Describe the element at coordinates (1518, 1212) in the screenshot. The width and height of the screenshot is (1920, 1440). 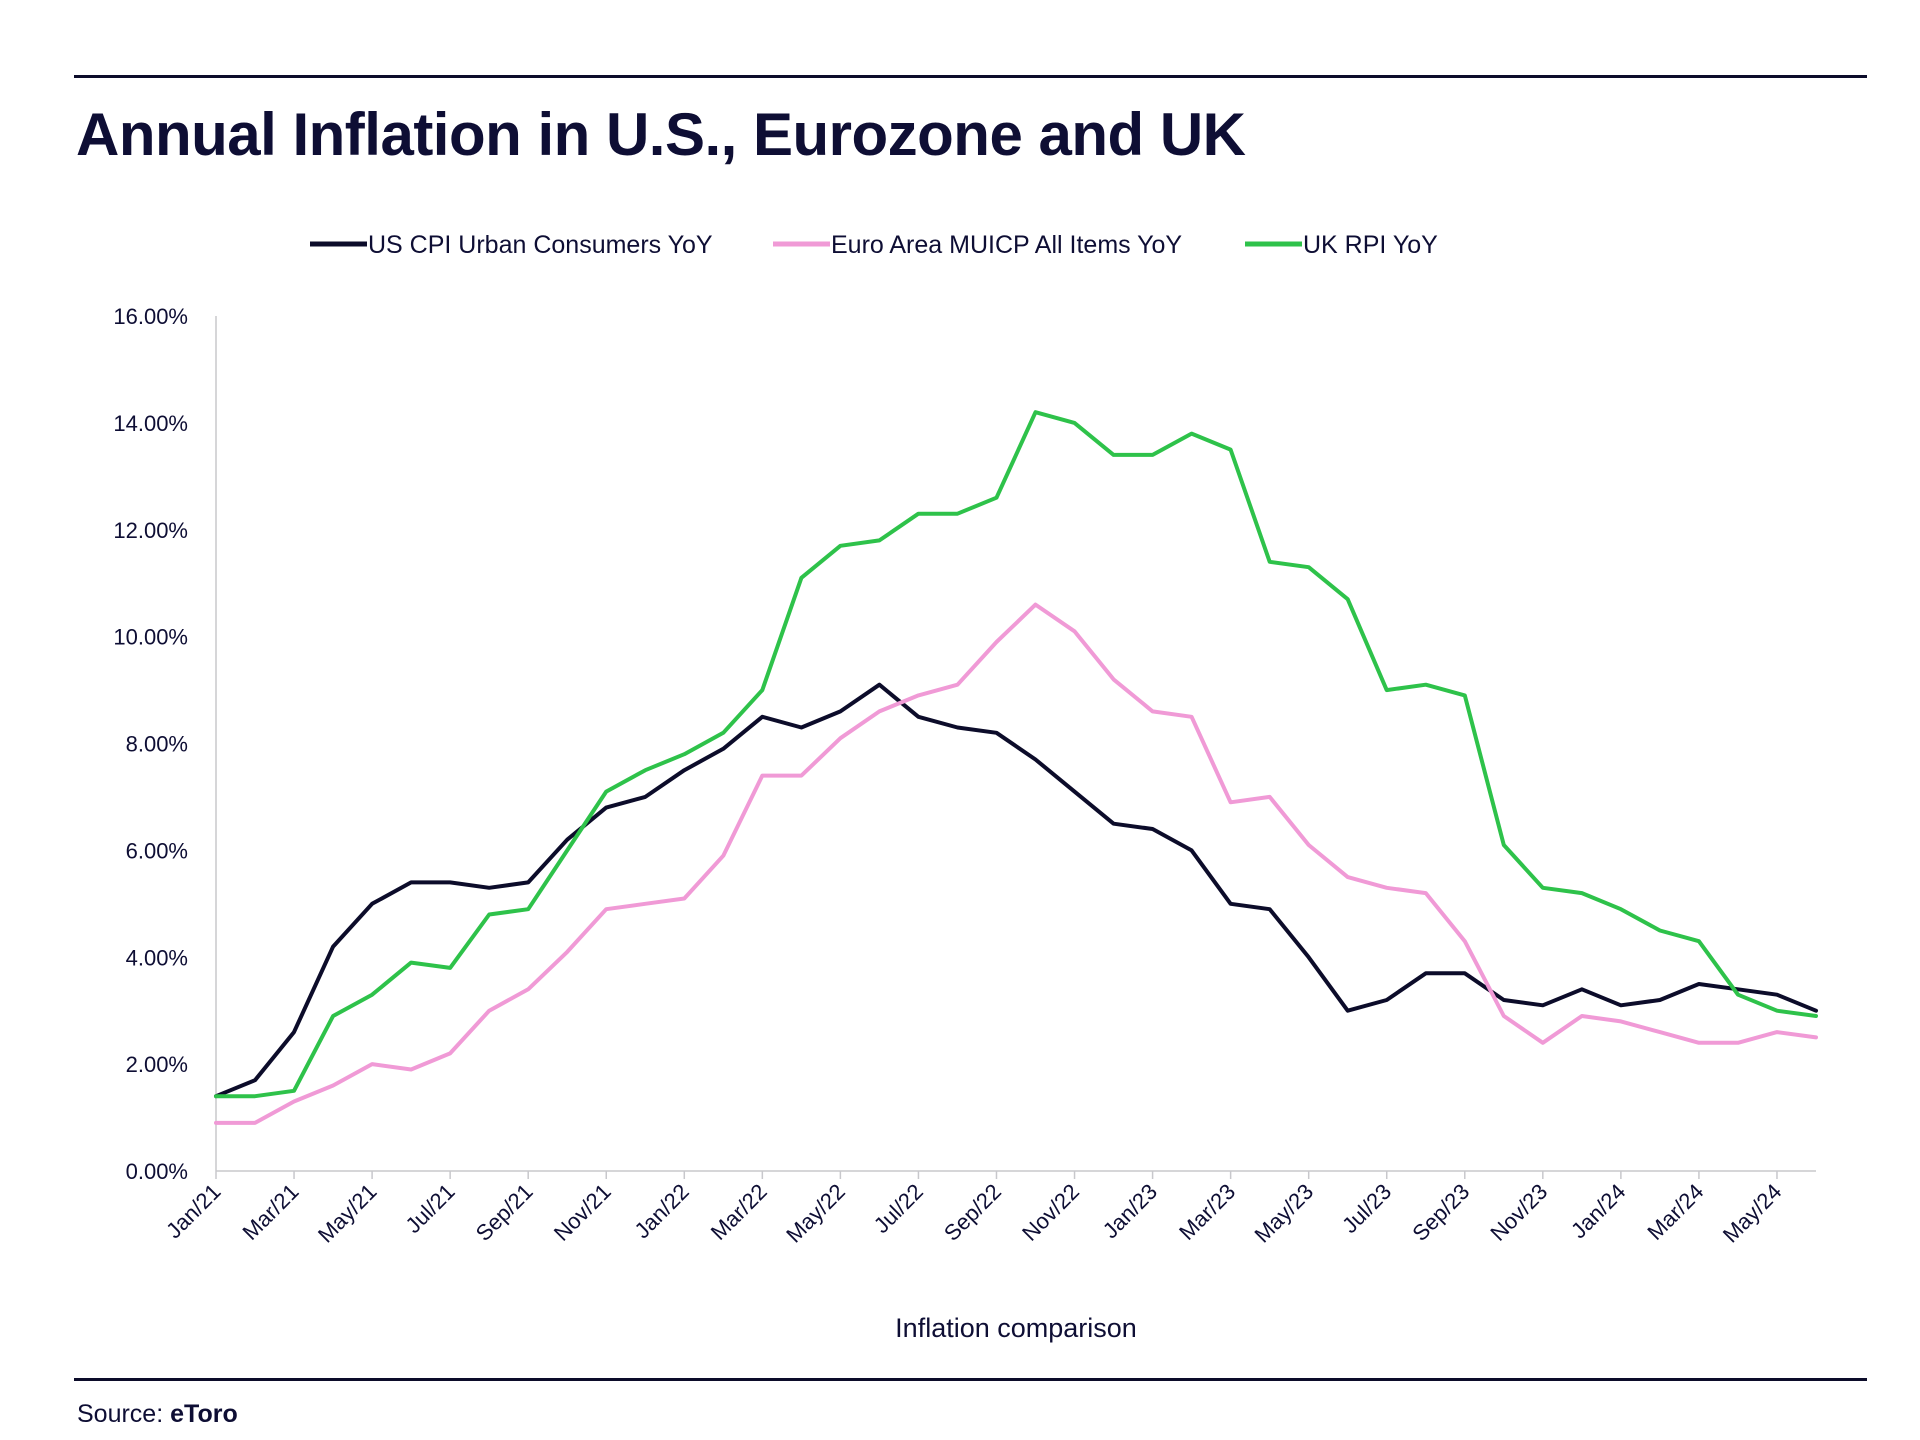
I see `x-tick-label: Nov/23` at that location.